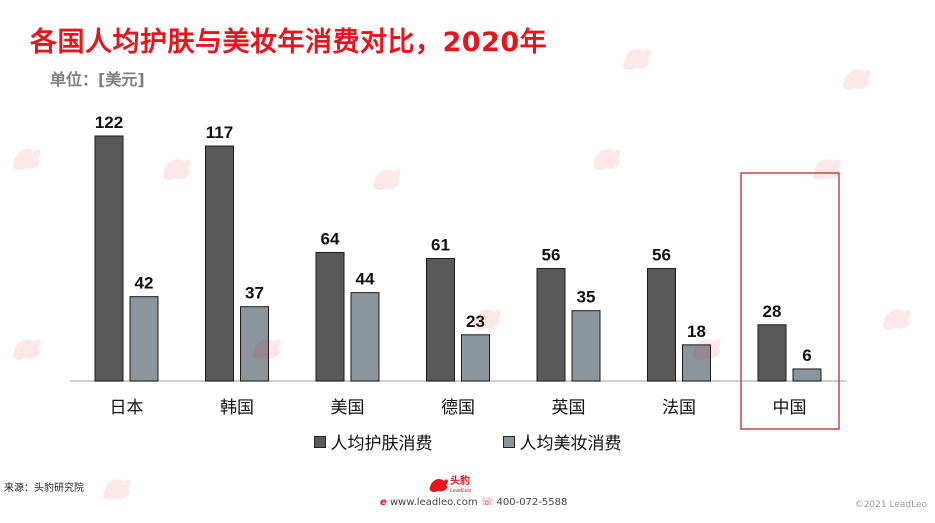 The height and width of the screenshot is (523, 935). I want to click on footer-phone: 400-072-5588, so click(532, 502).